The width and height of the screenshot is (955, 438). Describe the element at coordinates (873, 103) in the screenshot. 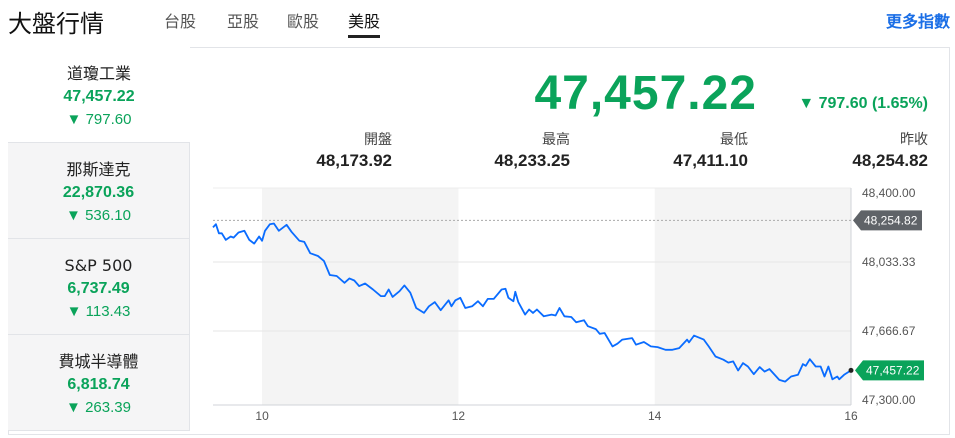

I see `price-change-value: 797.60 (1.65%)` at that location.